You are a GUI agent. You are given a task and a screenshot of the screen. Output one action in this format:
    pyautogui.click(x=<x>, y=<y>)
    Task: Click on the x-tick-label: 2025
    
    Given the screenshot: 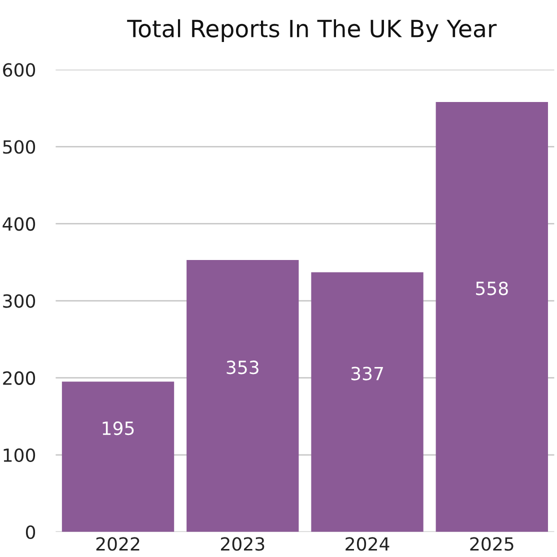 What is the action you would take?
    pyautogui.click(x=492, y=544)
    